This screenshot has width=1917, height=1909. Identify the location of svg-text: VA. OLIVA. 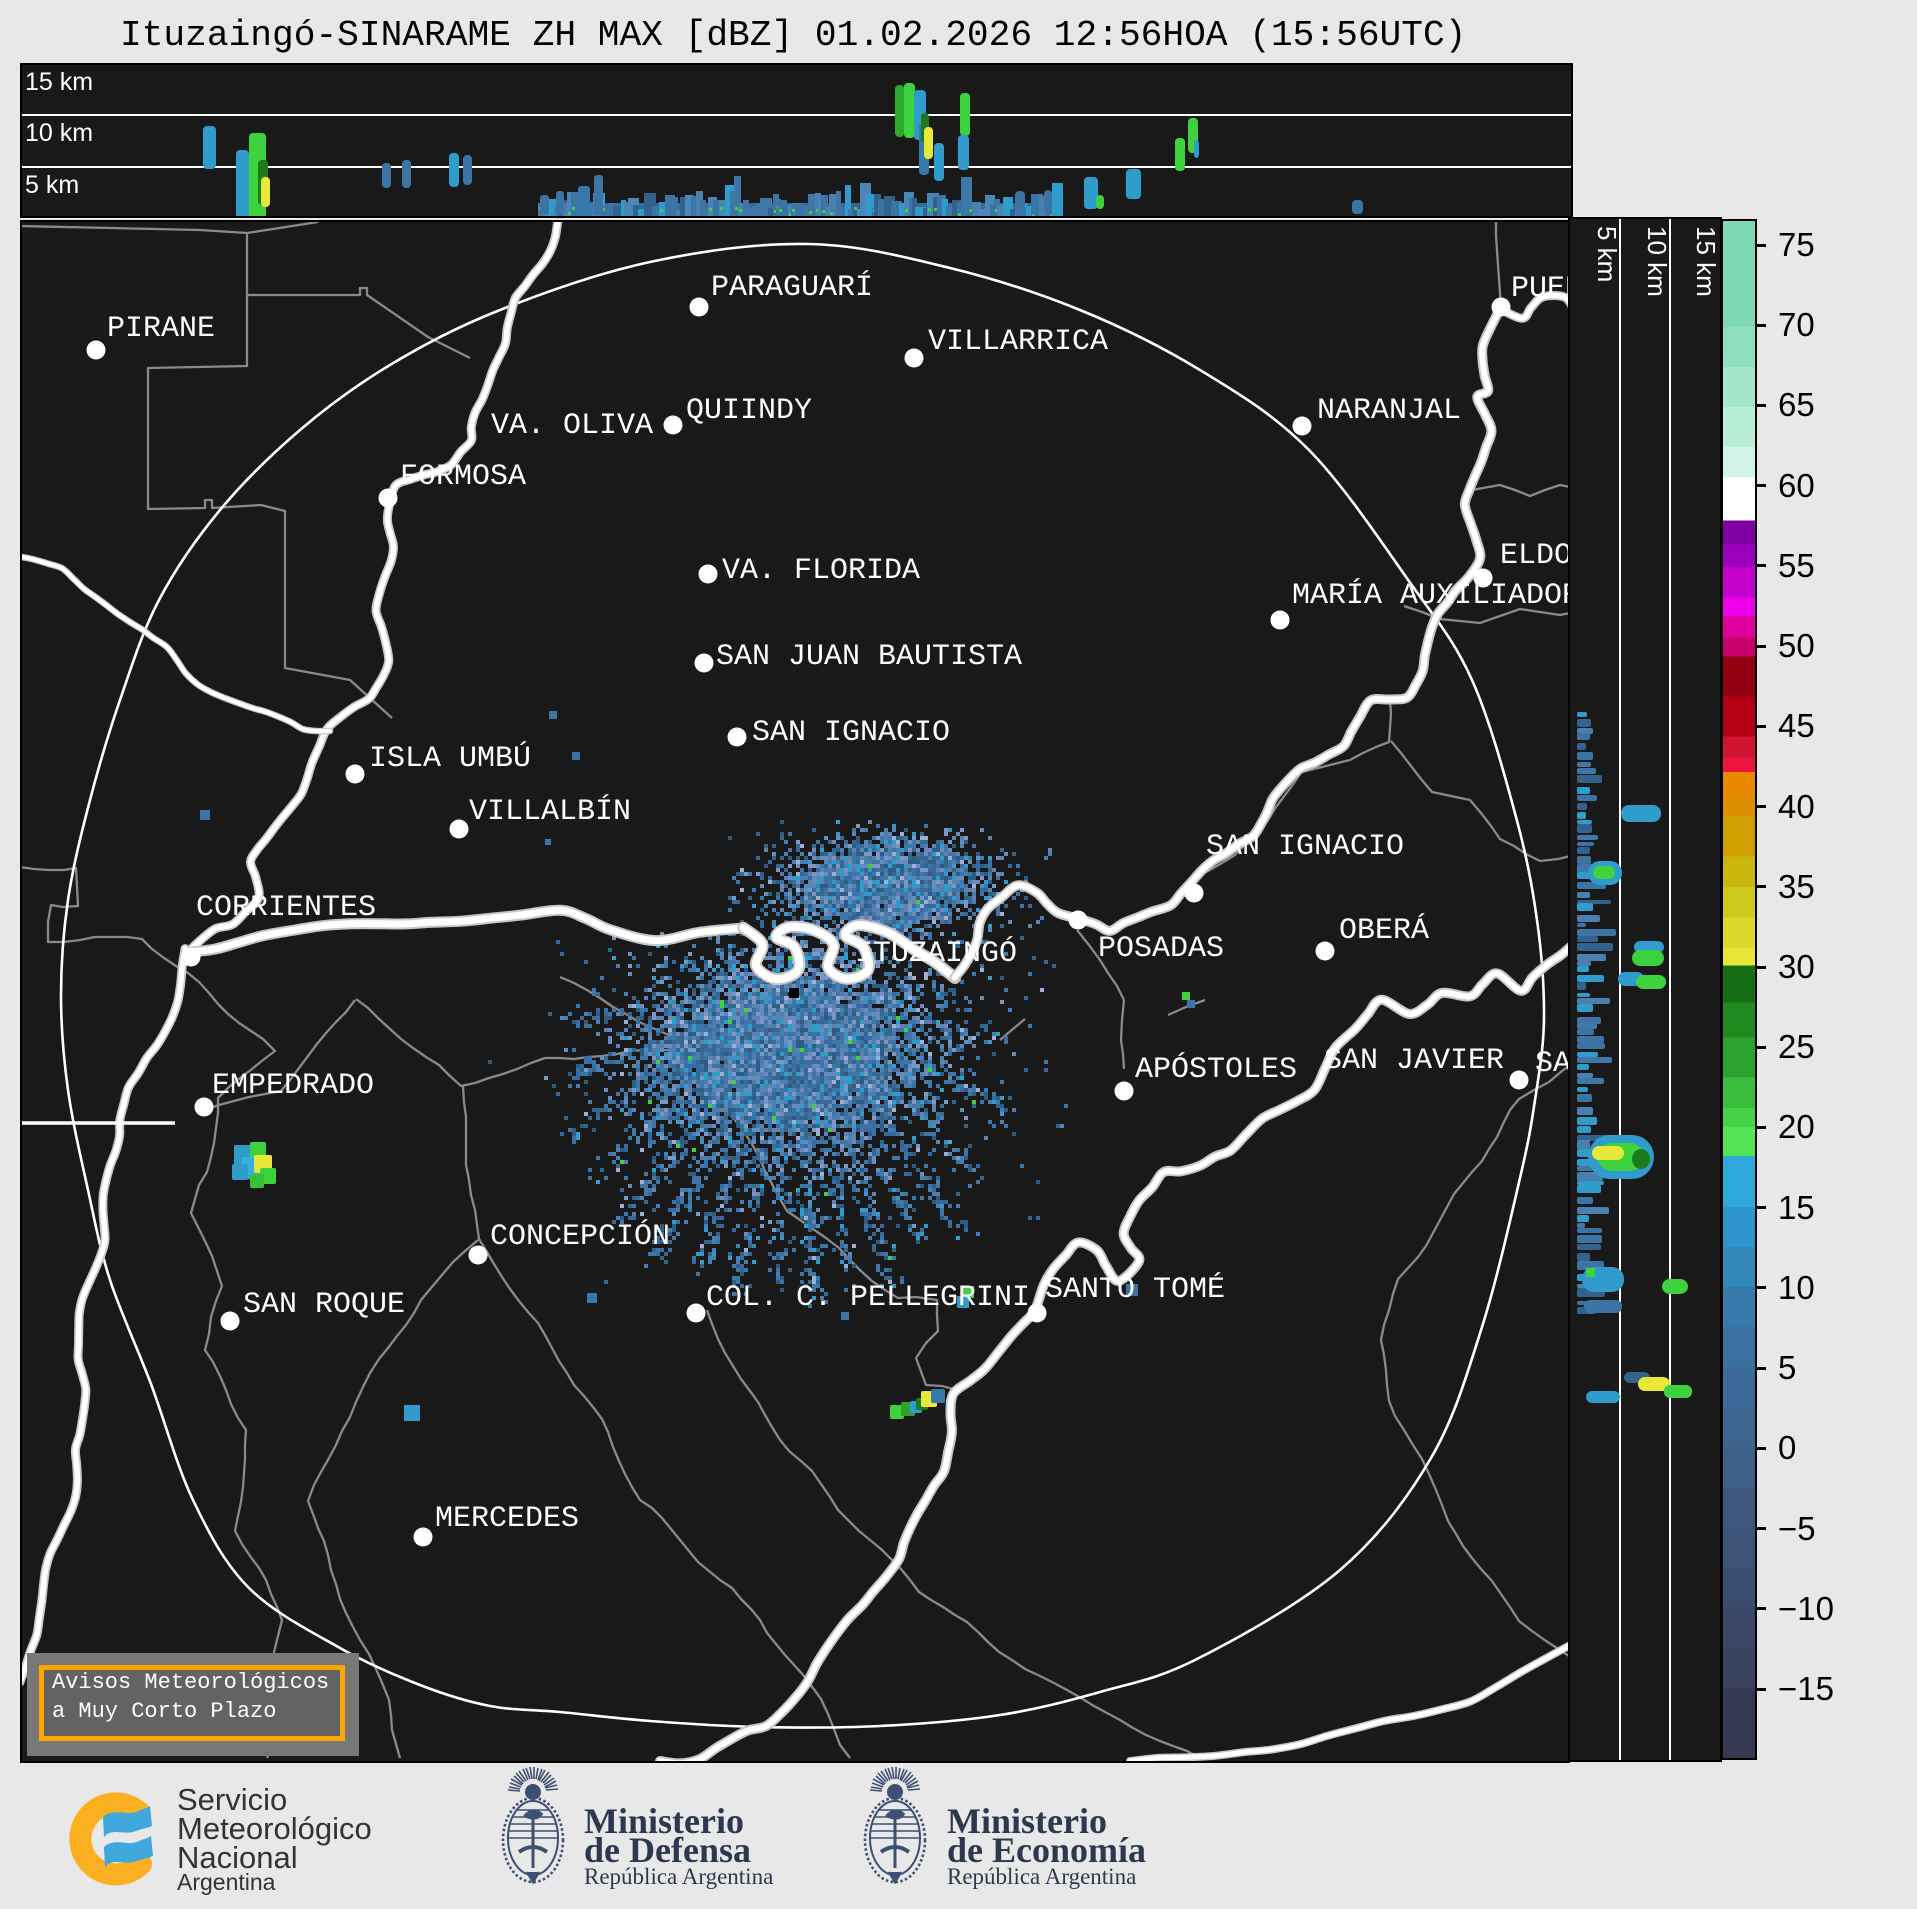
(572, 426).